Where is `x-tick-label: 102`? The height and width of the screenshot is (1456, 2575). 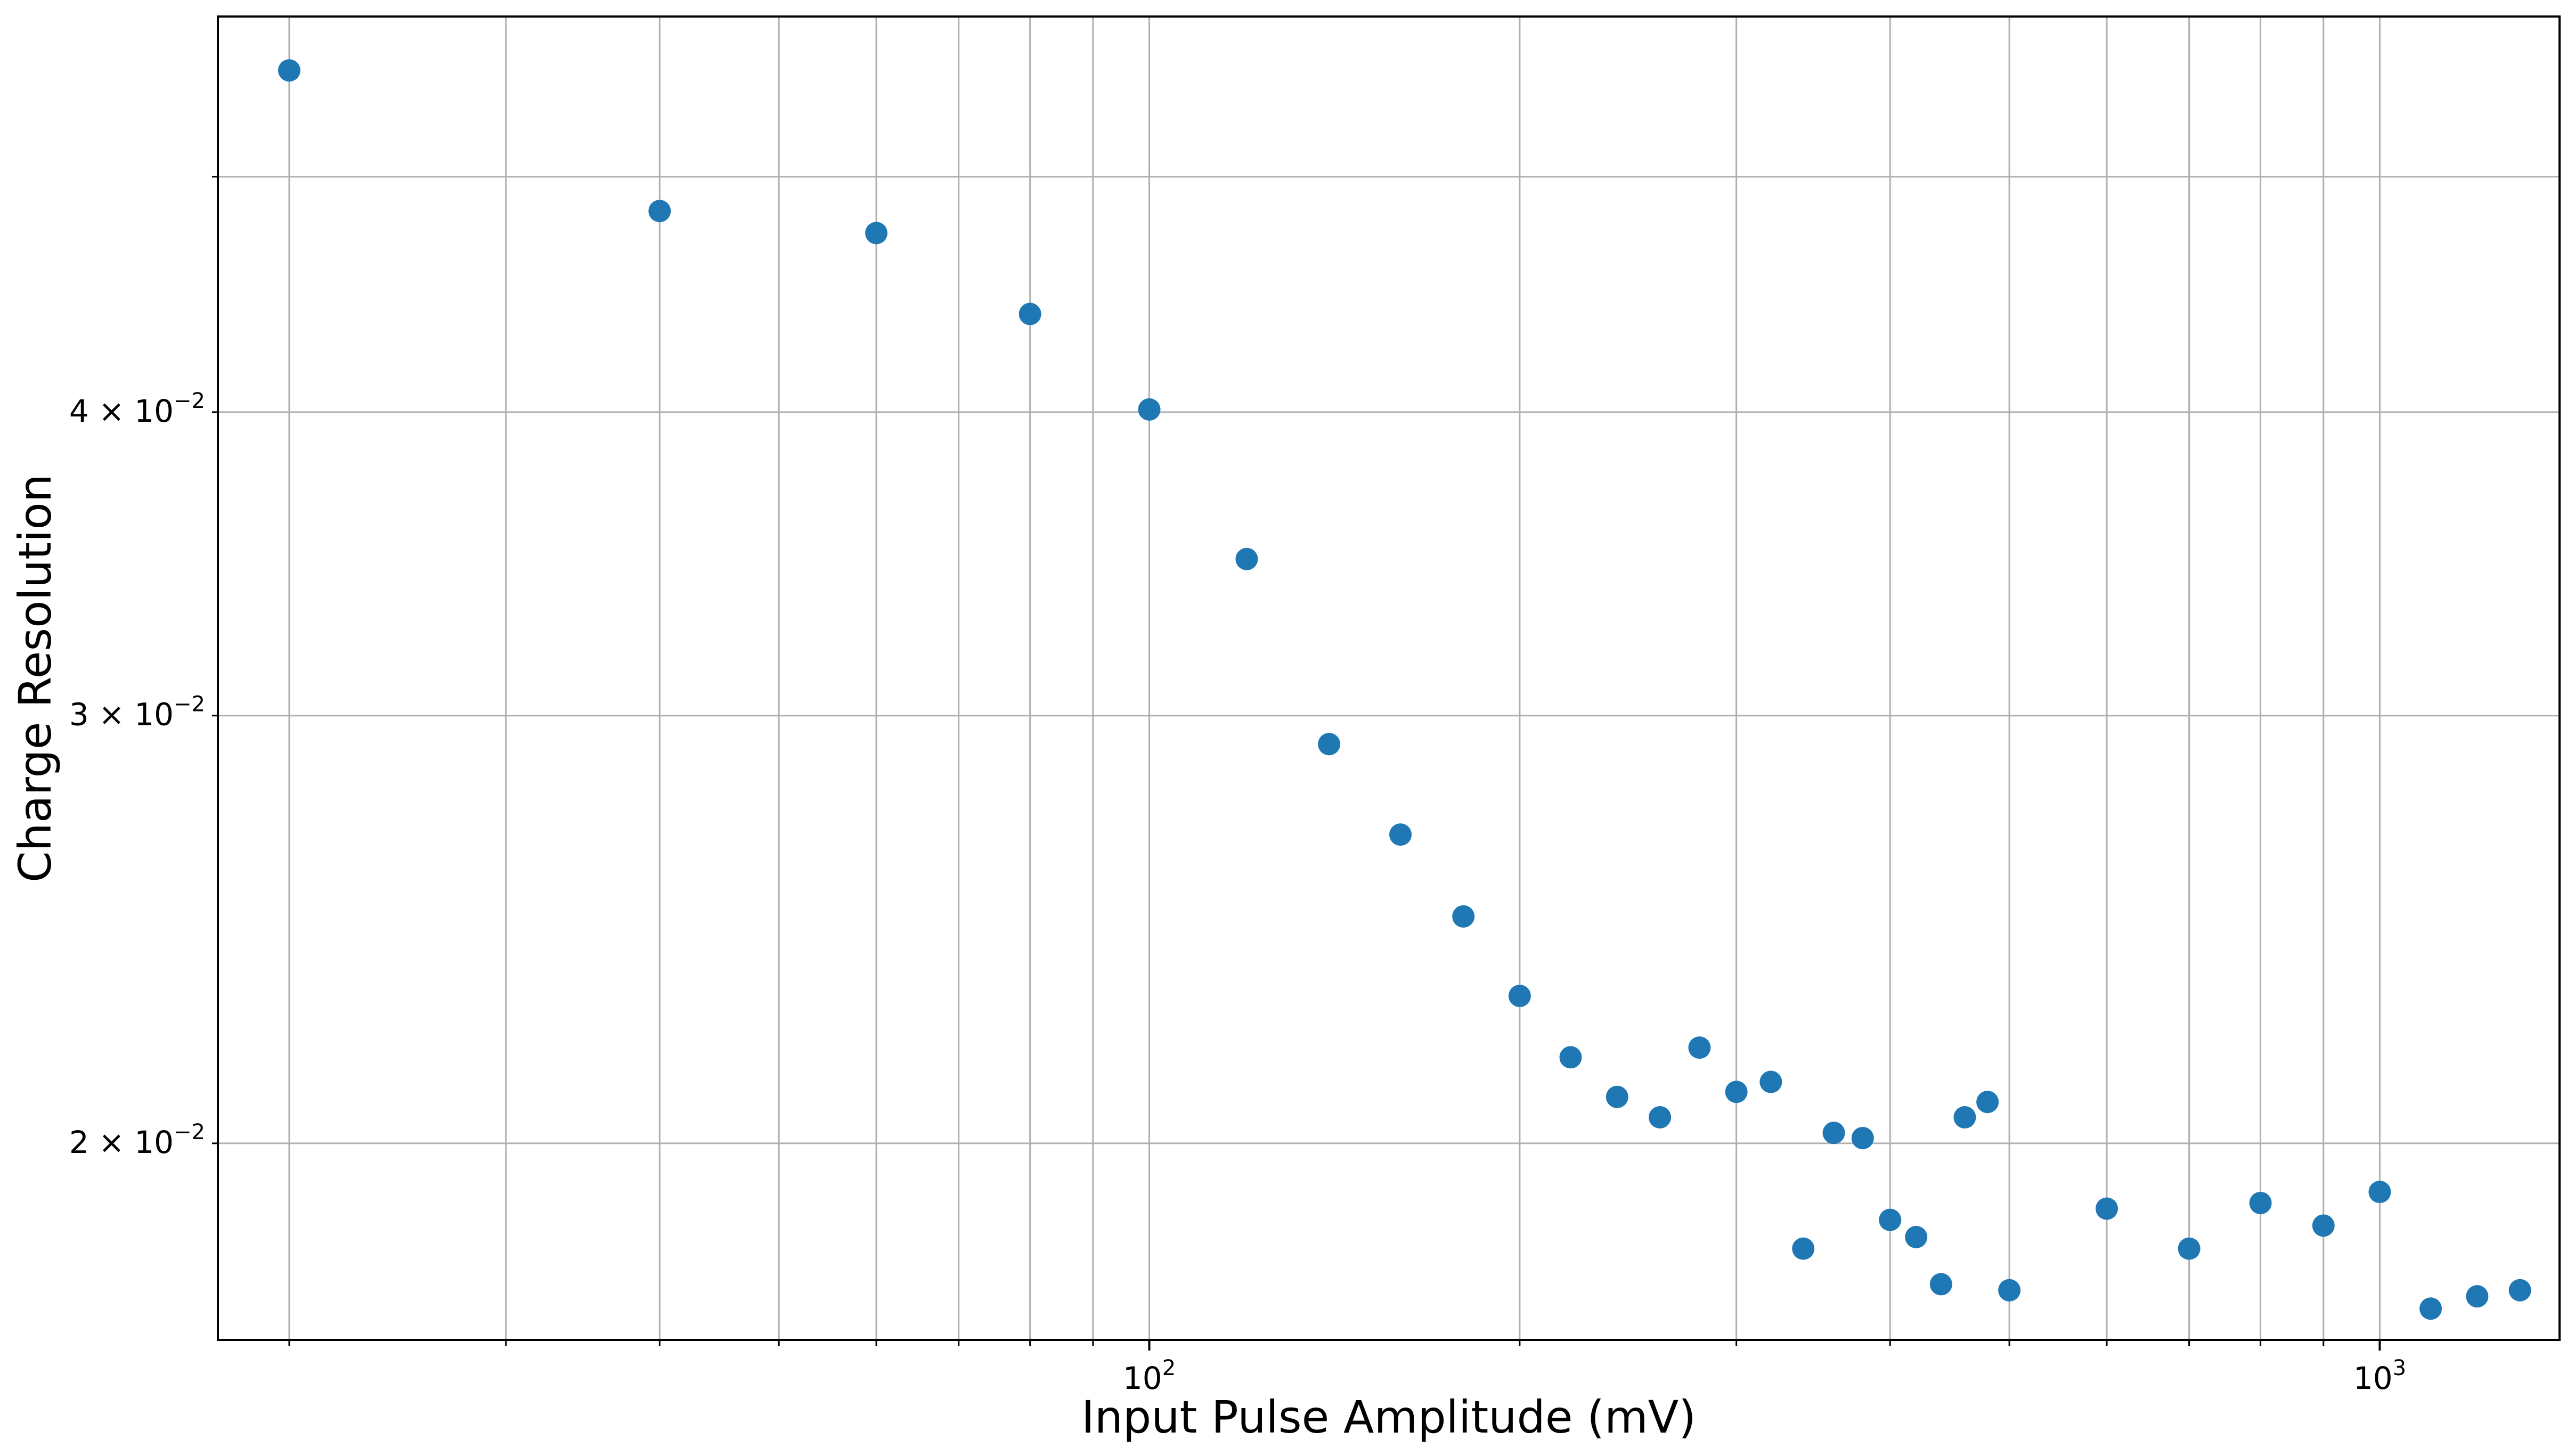
x-tick-label: 102 is located at coordinates (1149, 1376).